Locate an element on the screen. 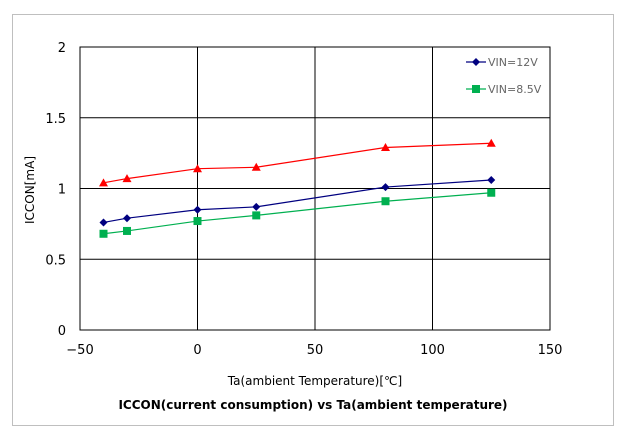 Image resolution: width=632 pixels, height=436 pixels. x-tick-label: 100 is located at coordinates (432, 350).